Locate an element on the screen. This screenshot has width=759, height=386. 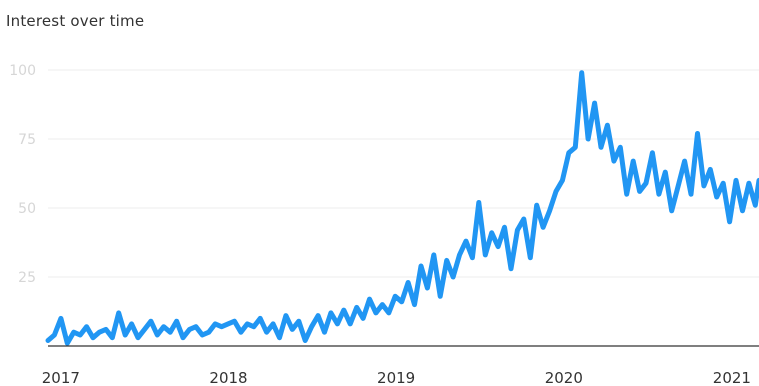
chart-title: Interest over time is located at coordinates (75, 21).